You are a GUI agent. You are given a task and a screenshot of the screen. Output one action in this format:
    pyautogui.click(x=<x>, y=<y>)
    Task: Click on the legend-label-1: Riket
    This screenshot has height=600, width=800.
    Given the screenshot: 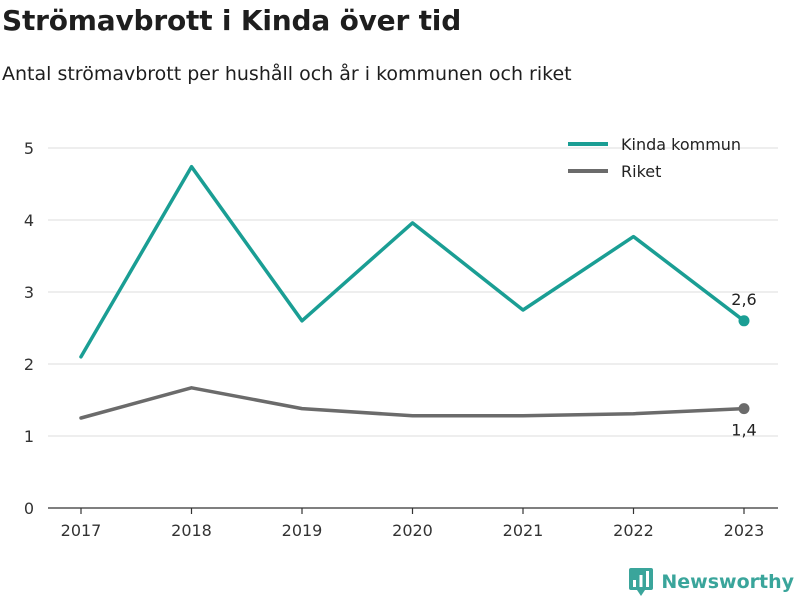 What is the action you would take?
    pyautogui.click(x=641, y=171)
    